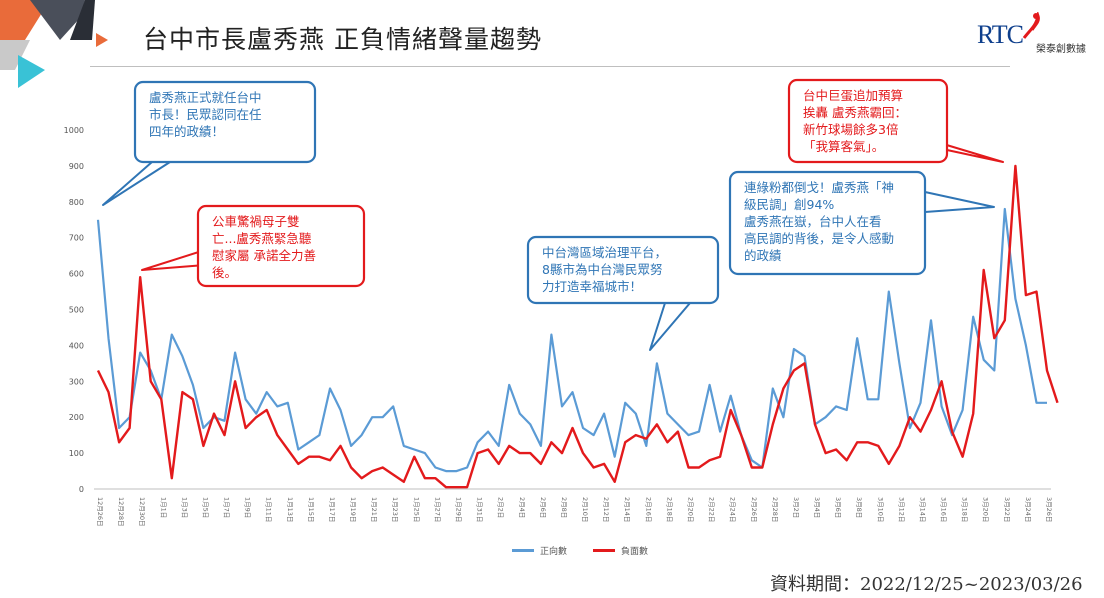 This screenshot has height=598, width=1104. I want to click on x-tick-label: 1月25日, so click(416, 509).